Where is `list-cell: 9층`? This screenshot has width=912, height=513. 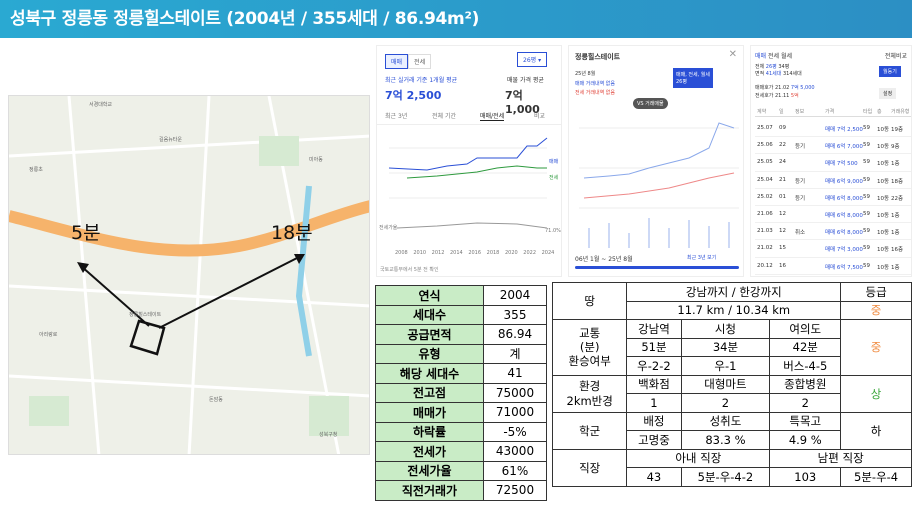 list-cell: 9층 is located at coordinates (895, 147).